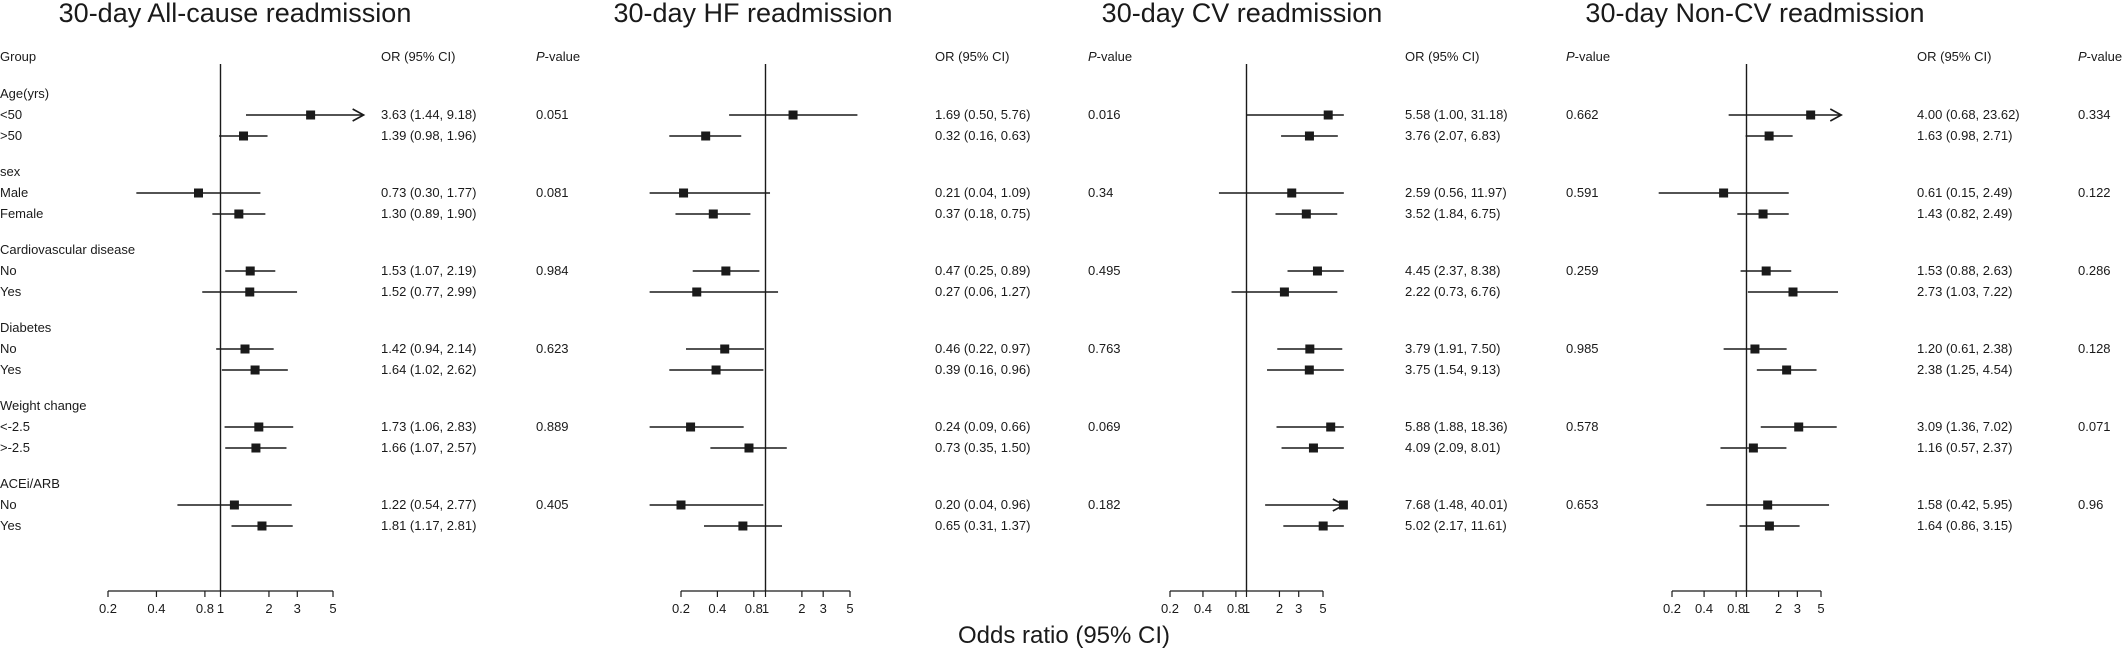 Image resolution: width=2128 pixels, height=655 pixels. Describe the element at coordinates (1100, 192) in the screenshot. I see `p-value: 0.34` at that location.